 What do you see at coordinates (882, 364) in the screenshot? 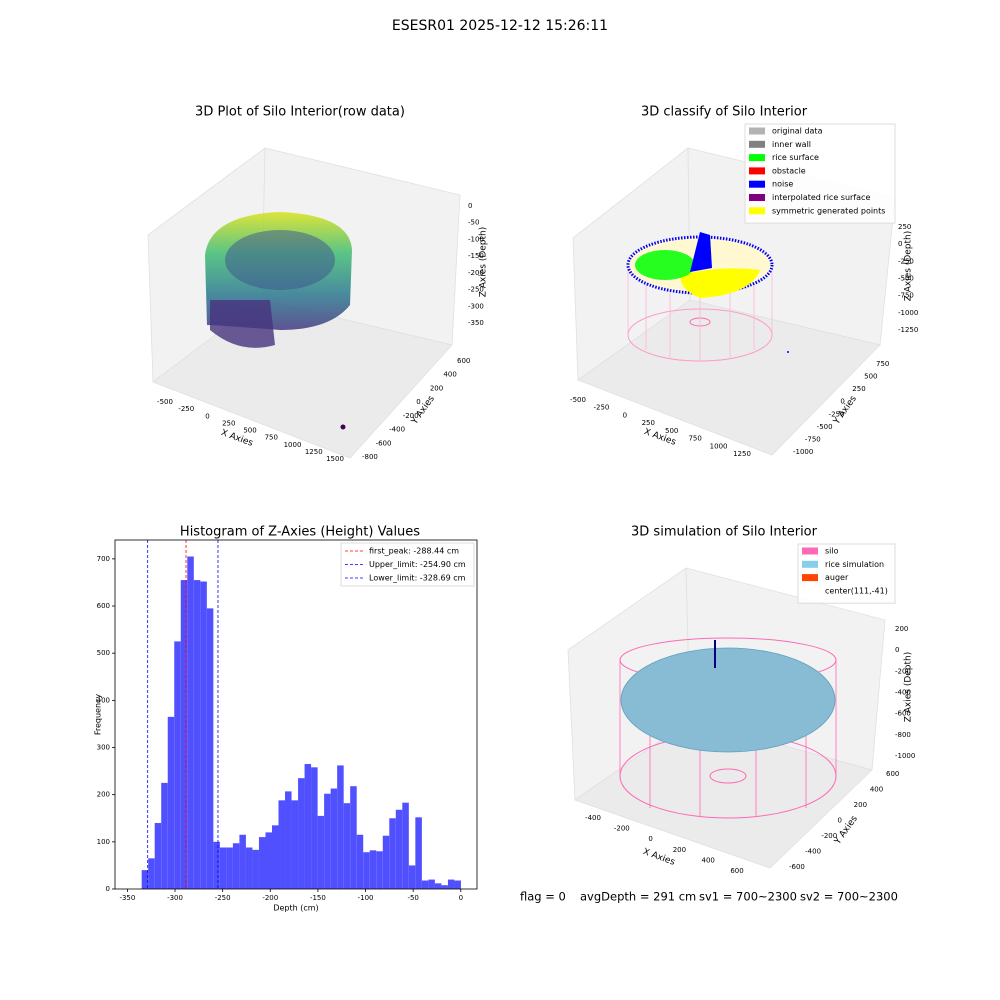
I see `y-tick-label: 750` at bounding box center [882, 364].